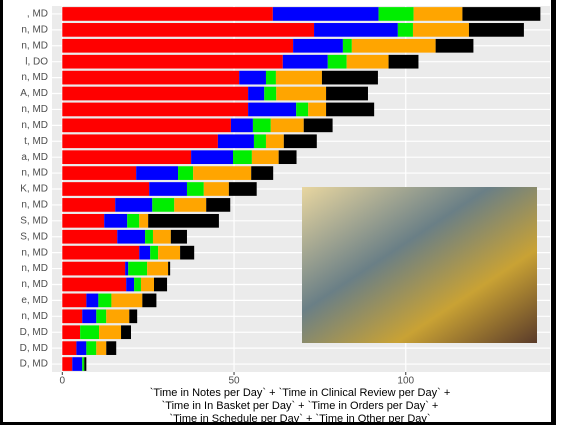  What do you see at coordinates (34, 348) in the screenshot?
I see `y-tick-label: D, MD` at bounding box center [34, 348].